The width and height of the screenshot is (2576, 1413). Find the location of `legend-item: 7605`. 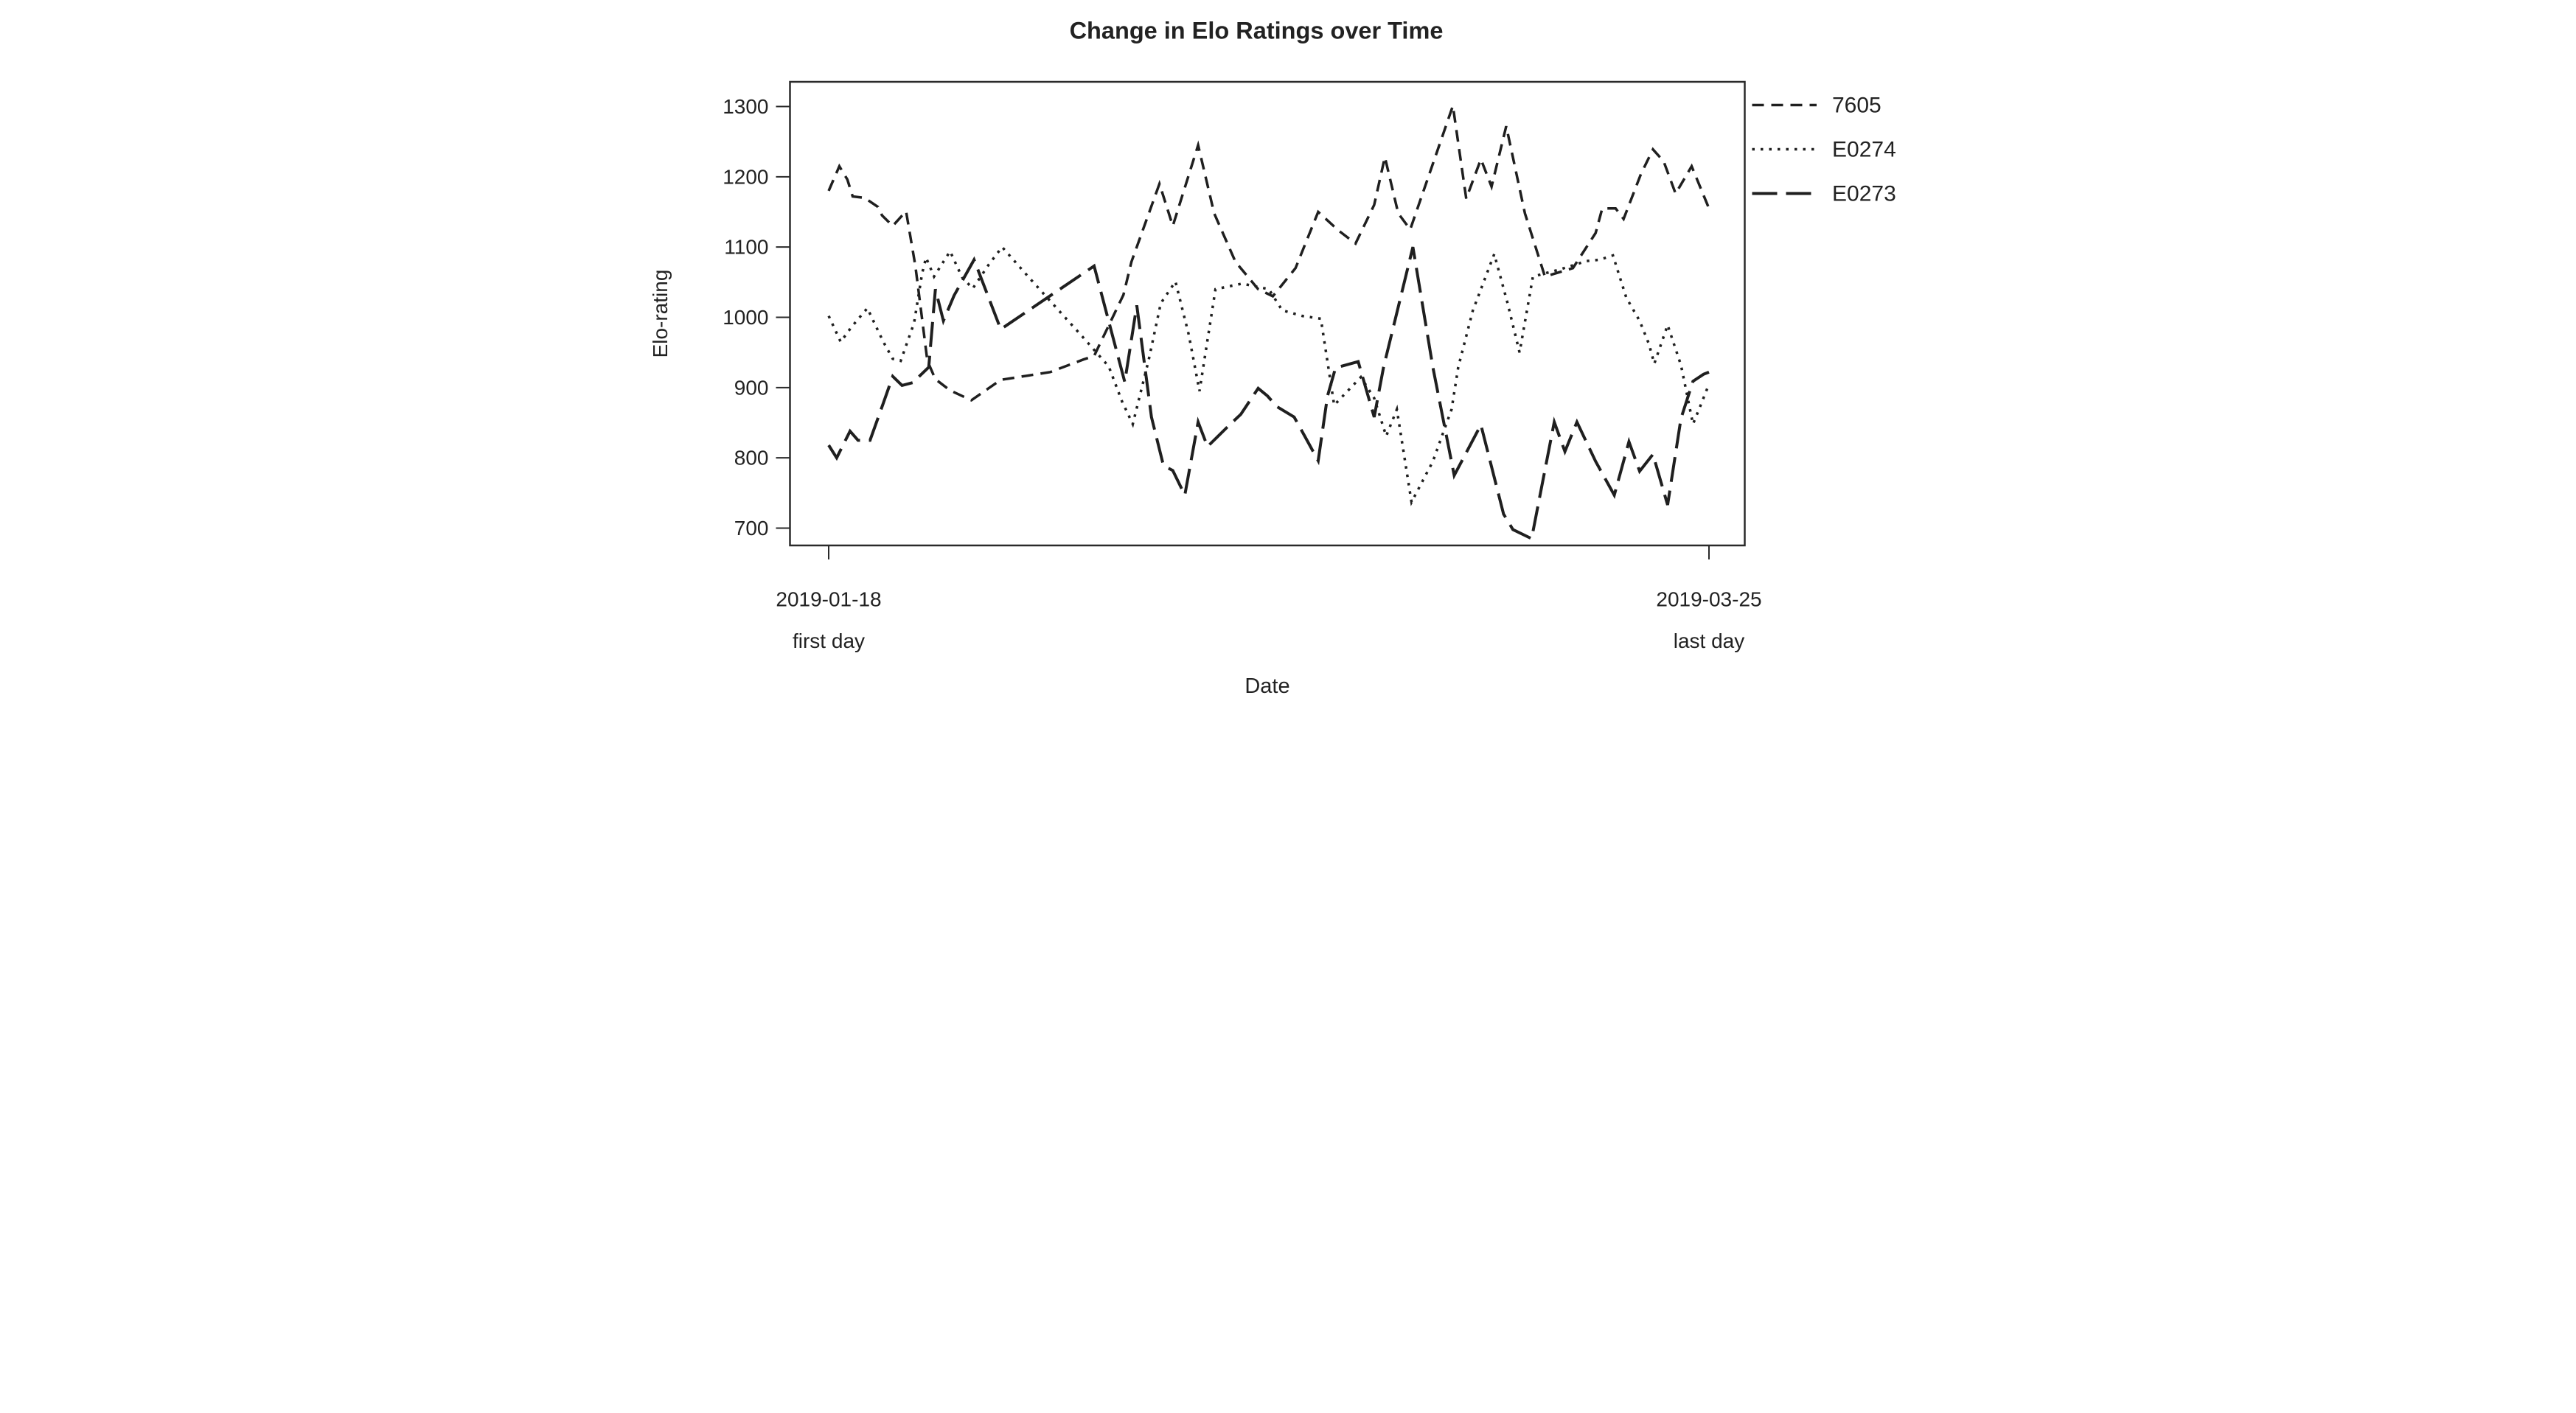

legend-item: 7605 is located at coordinates (1816, 106).